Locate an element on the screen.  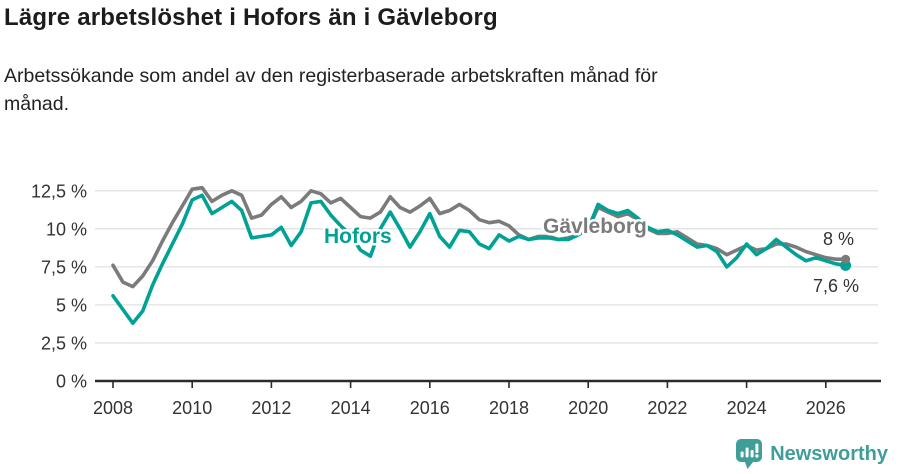
x-tick-label: 2012 is located at coordinates (271, 408).